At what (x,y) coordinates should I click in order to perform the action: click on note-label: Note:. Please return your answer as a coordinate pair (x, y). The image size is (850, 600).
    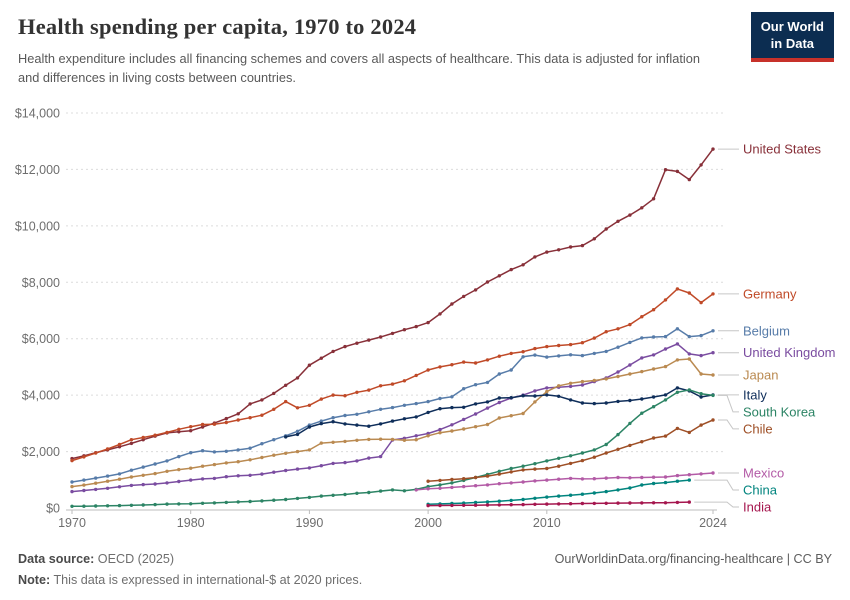
    Looking at the image, I should click on (34, 580).